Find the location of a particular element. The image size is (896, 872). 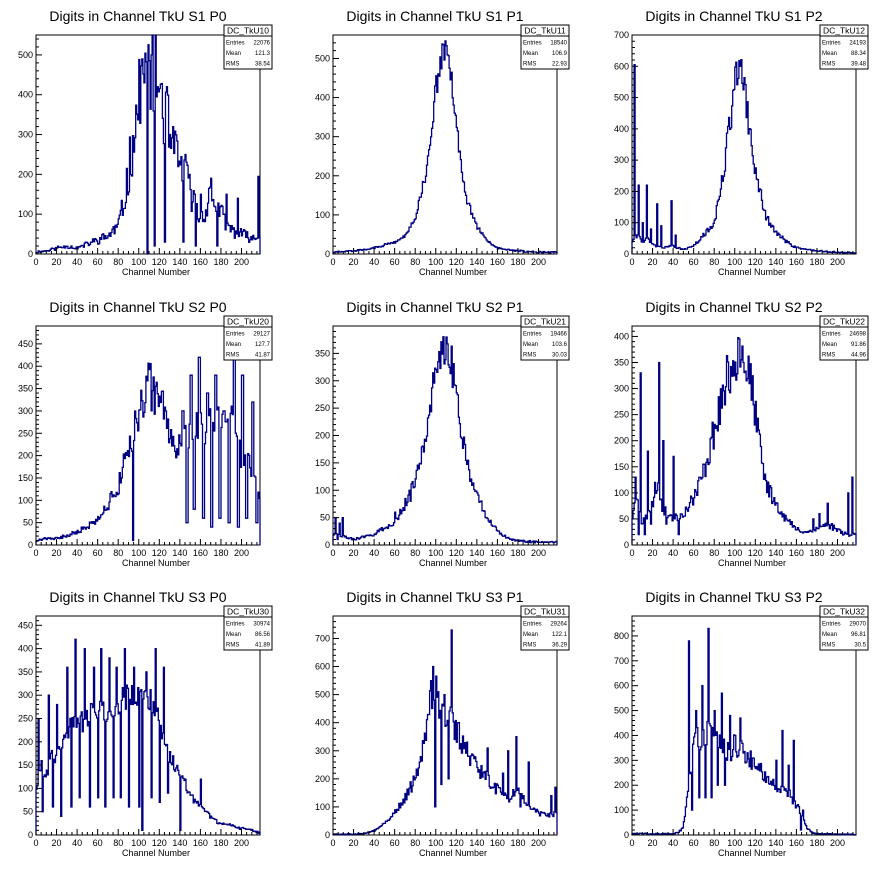

y-tick-label: 600 is located at coordinates (322, 667).